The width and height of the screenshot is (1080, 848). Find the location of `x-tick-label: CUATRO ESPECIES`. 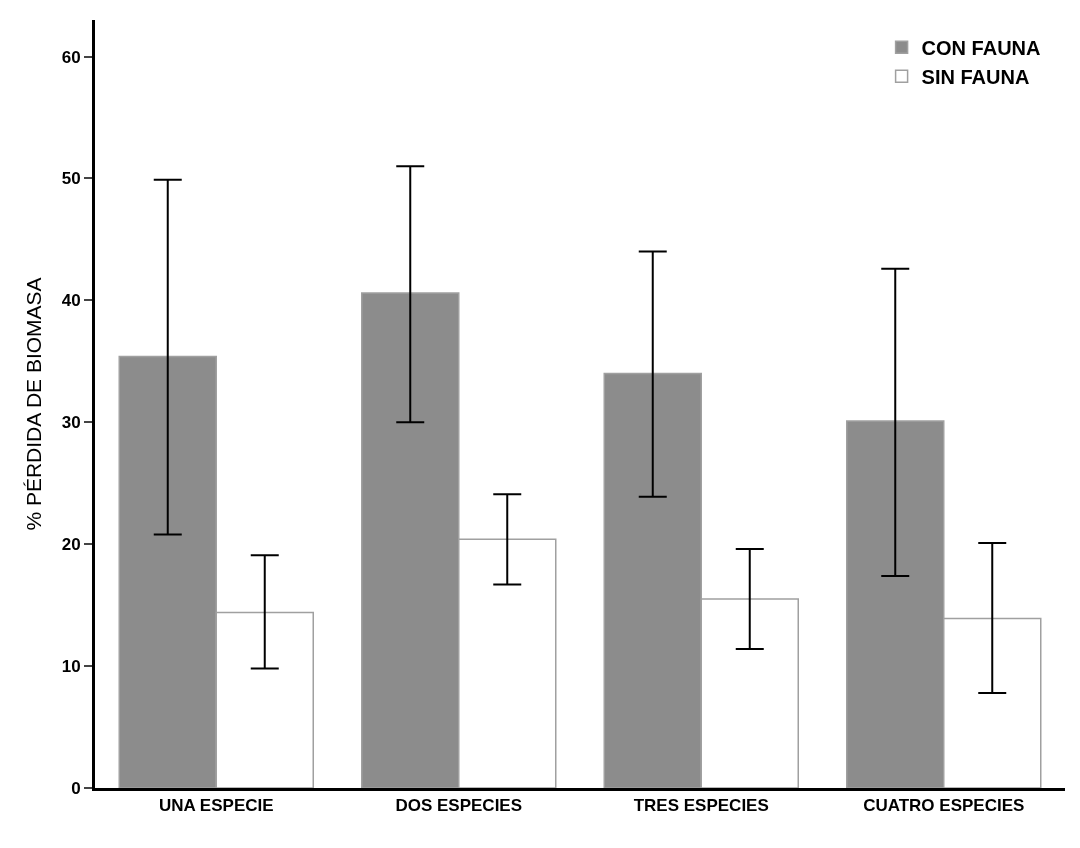

x-tick-label: CUATRO ESPECIES is located at coordinates (944, 806).